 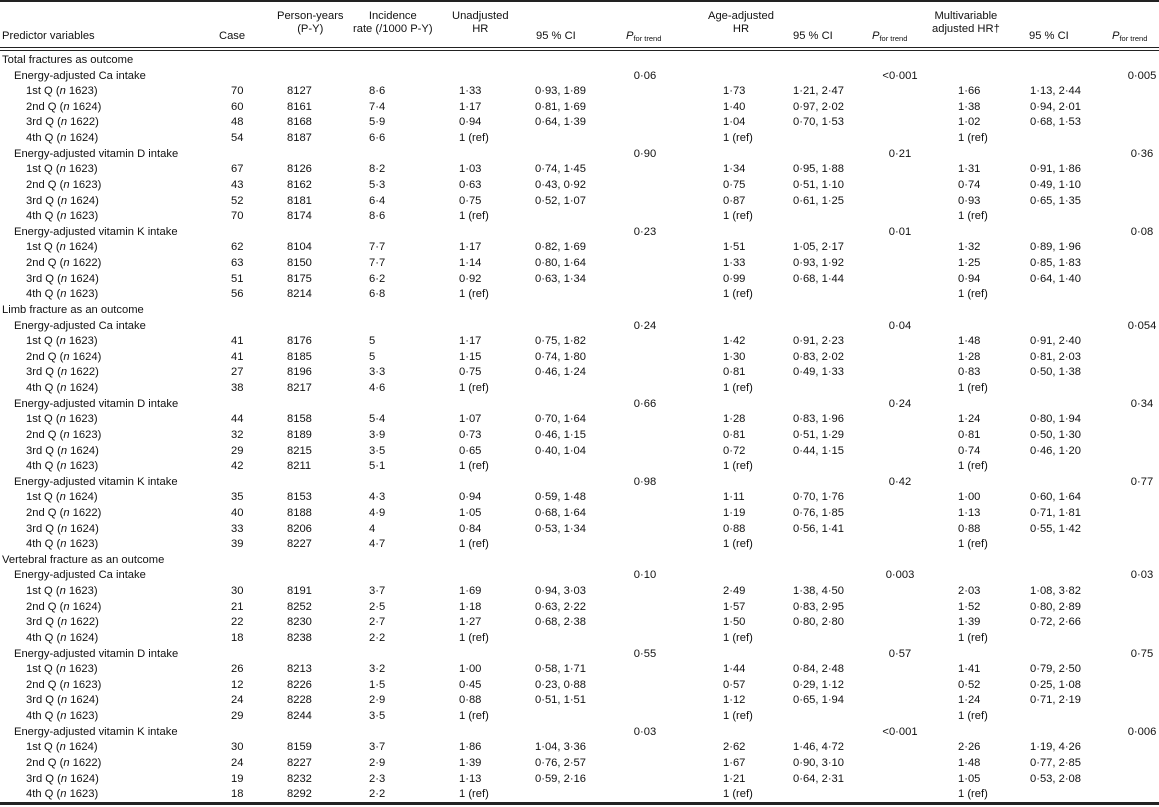 I want to click on cell-case: 41, so click(x=237, y=356).